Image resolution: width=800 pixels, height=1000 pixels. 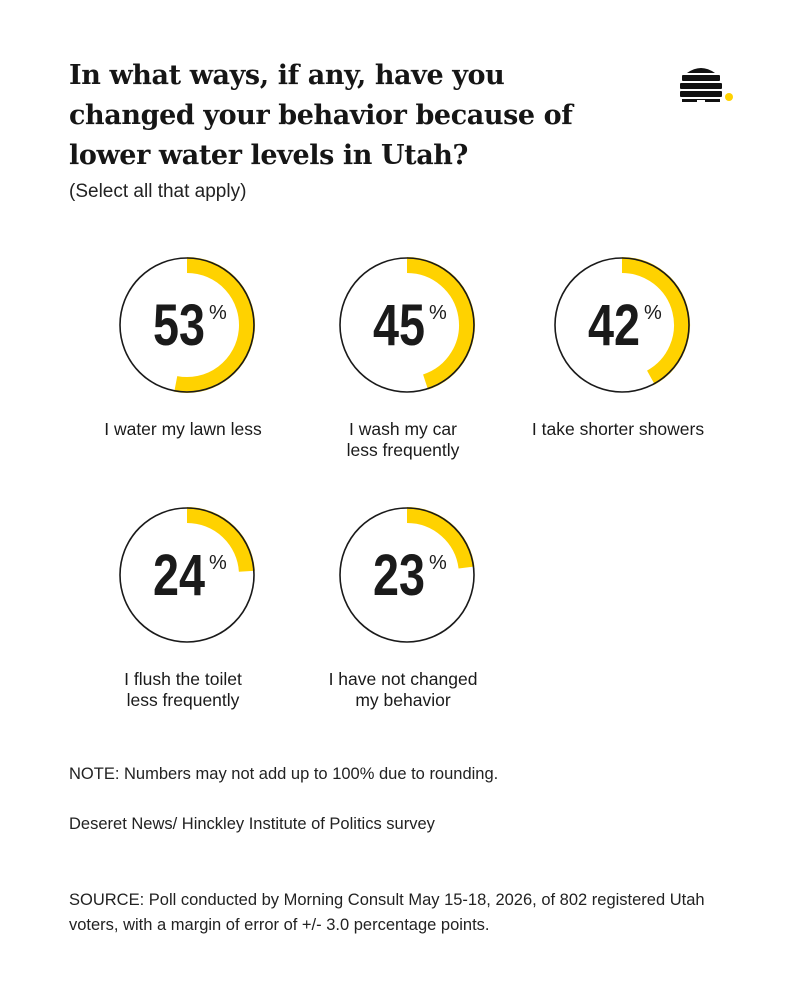 What do you see at coordinates (179, 325) in the screenshot?
I see `percent-value-1: 53` at bounding box center [179, 325].